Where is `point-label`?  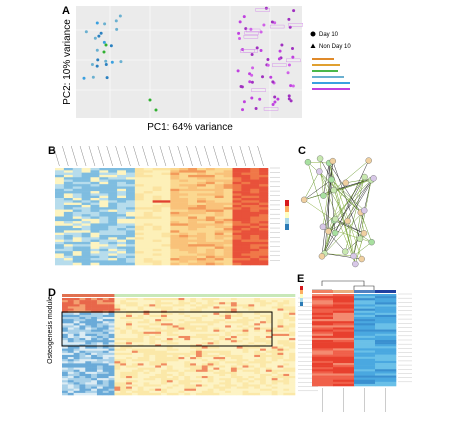
point-label is located at coordinates (251, 33).